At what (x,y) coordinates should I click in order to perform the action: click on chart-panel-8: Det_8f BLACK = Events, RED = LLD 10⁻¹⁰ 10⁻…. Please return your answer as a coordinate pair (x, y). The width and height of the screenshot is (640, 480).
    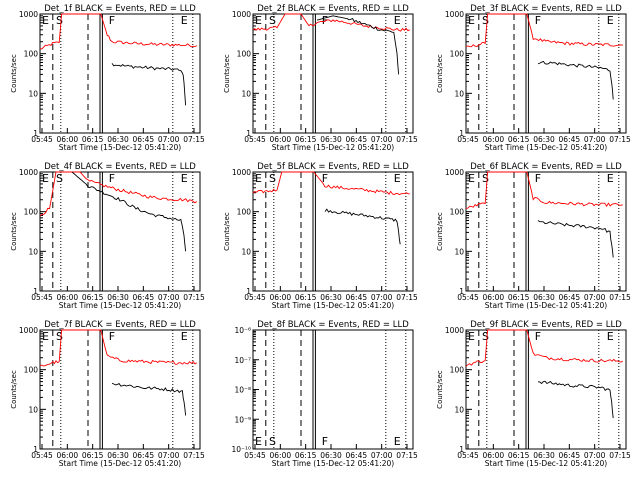
    Looking at the image, I should click on (324, 394).